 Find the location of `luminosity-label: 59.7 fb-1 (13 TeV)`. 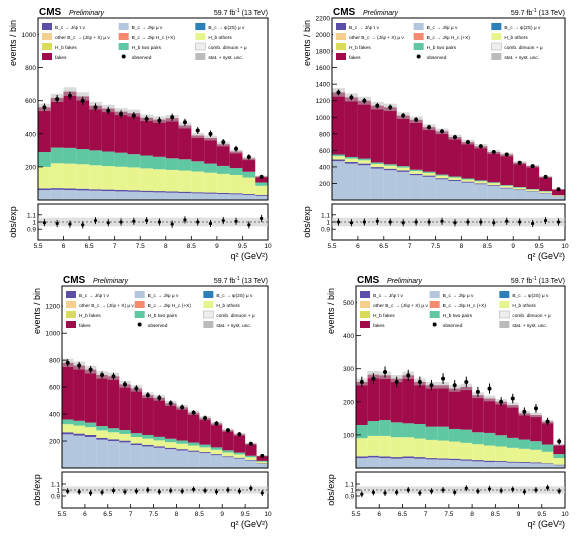

luminosity-label: 59.7 fb-1 (13 TeV) is located at coordinates (241, 280).